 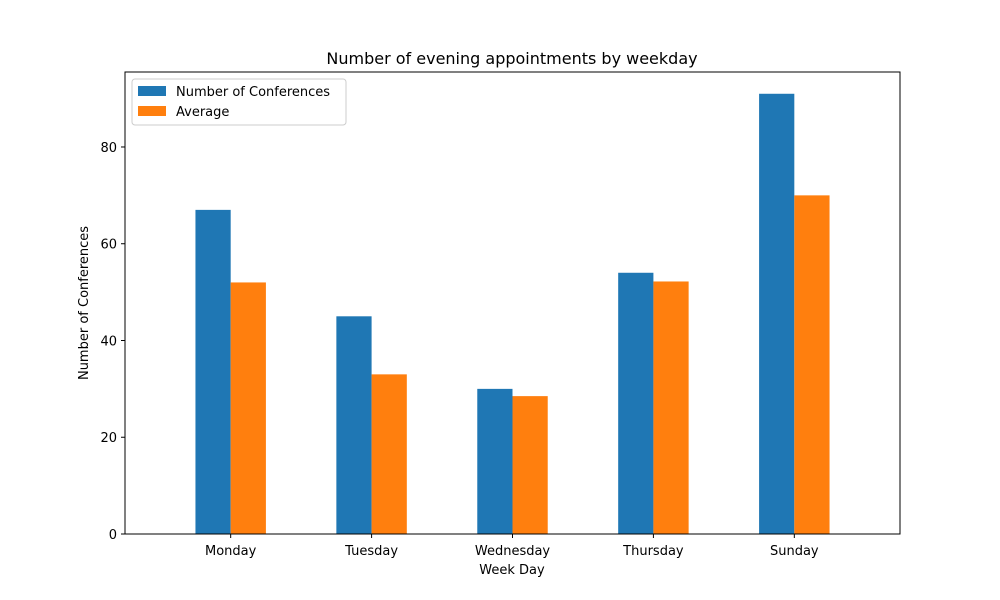 I want to click on bar-average-tuesday, so click(x=389, y=454).